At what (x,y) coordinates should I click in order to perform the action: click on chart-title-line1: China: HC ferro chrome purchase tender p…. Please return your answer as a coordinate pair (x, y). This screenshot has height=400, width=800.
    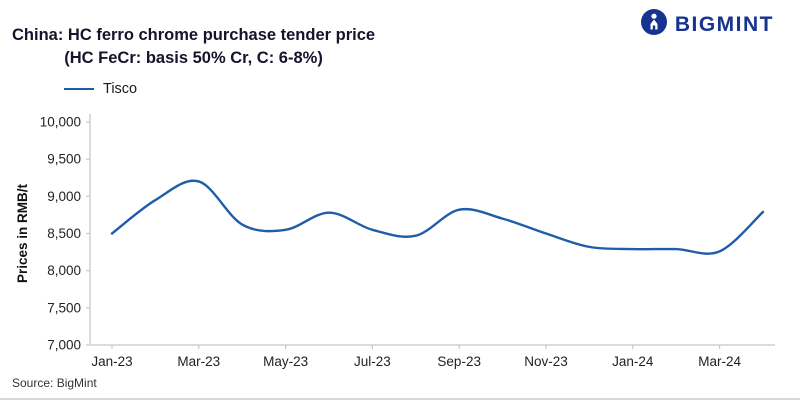
    Looking at the image, I should click on (194, 35).